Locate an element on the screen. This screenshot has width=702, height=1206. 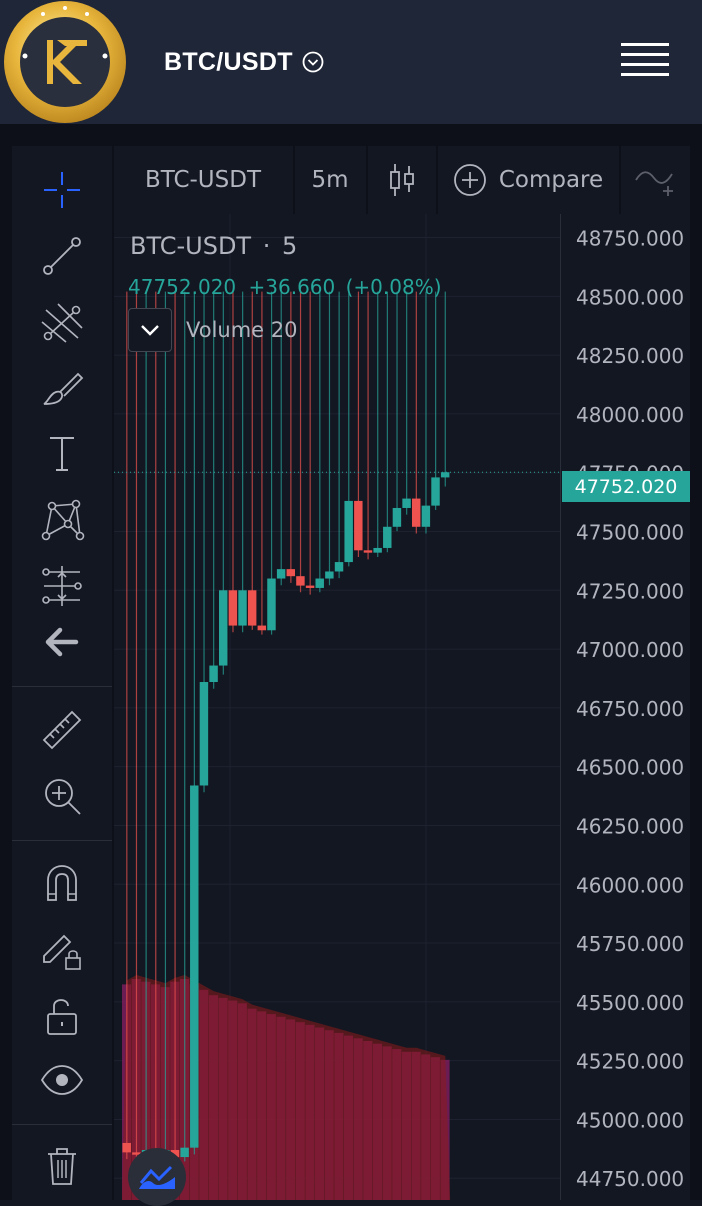
chart-top-toolbar: BTC-USDT 5m Compare is located at coordinates (402, 180).